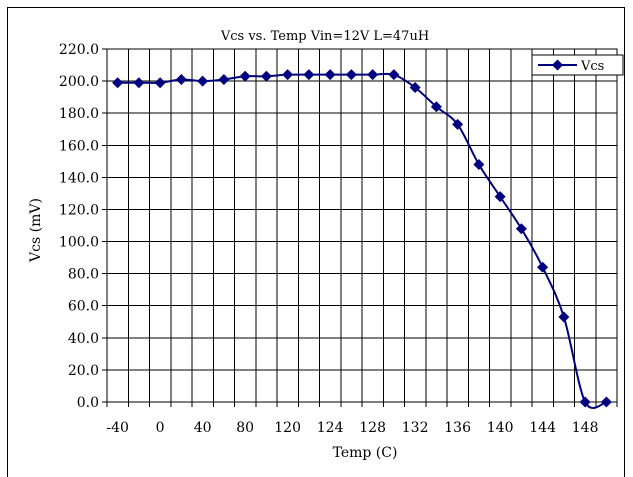 The image size is (633, 477). I want to click on y-tick-label: 60.0, so click(83, 307).